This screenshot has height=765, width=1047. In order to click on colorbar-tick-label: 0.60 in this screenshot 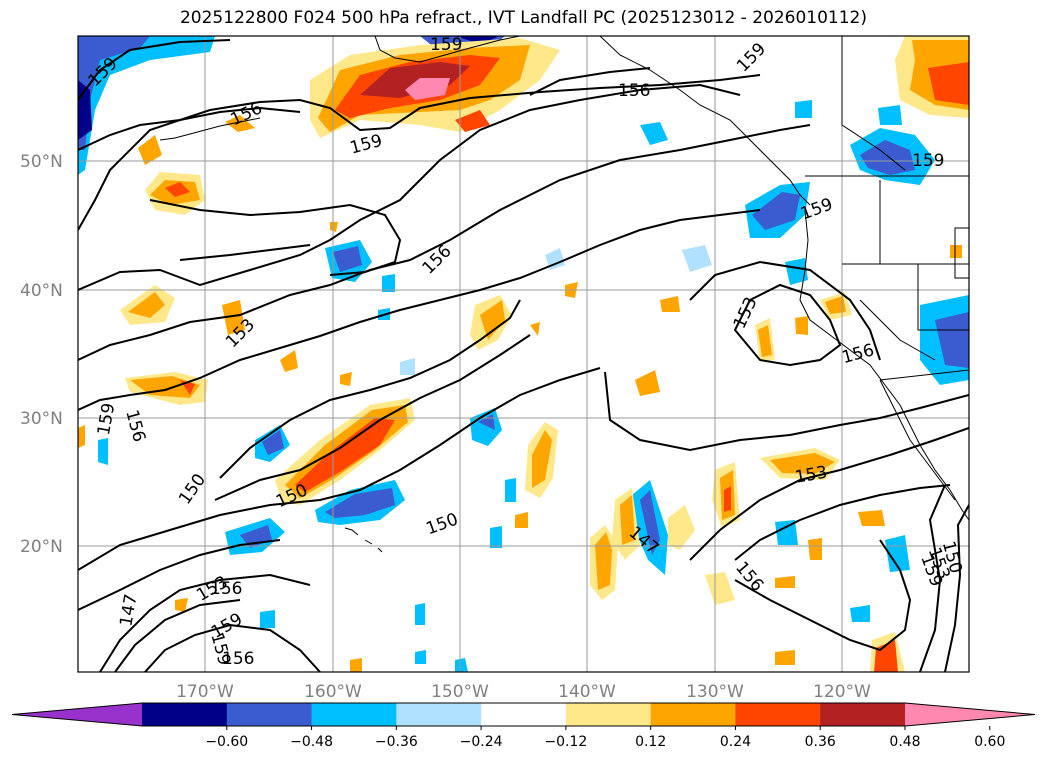, I will do `click(989, 742)`.